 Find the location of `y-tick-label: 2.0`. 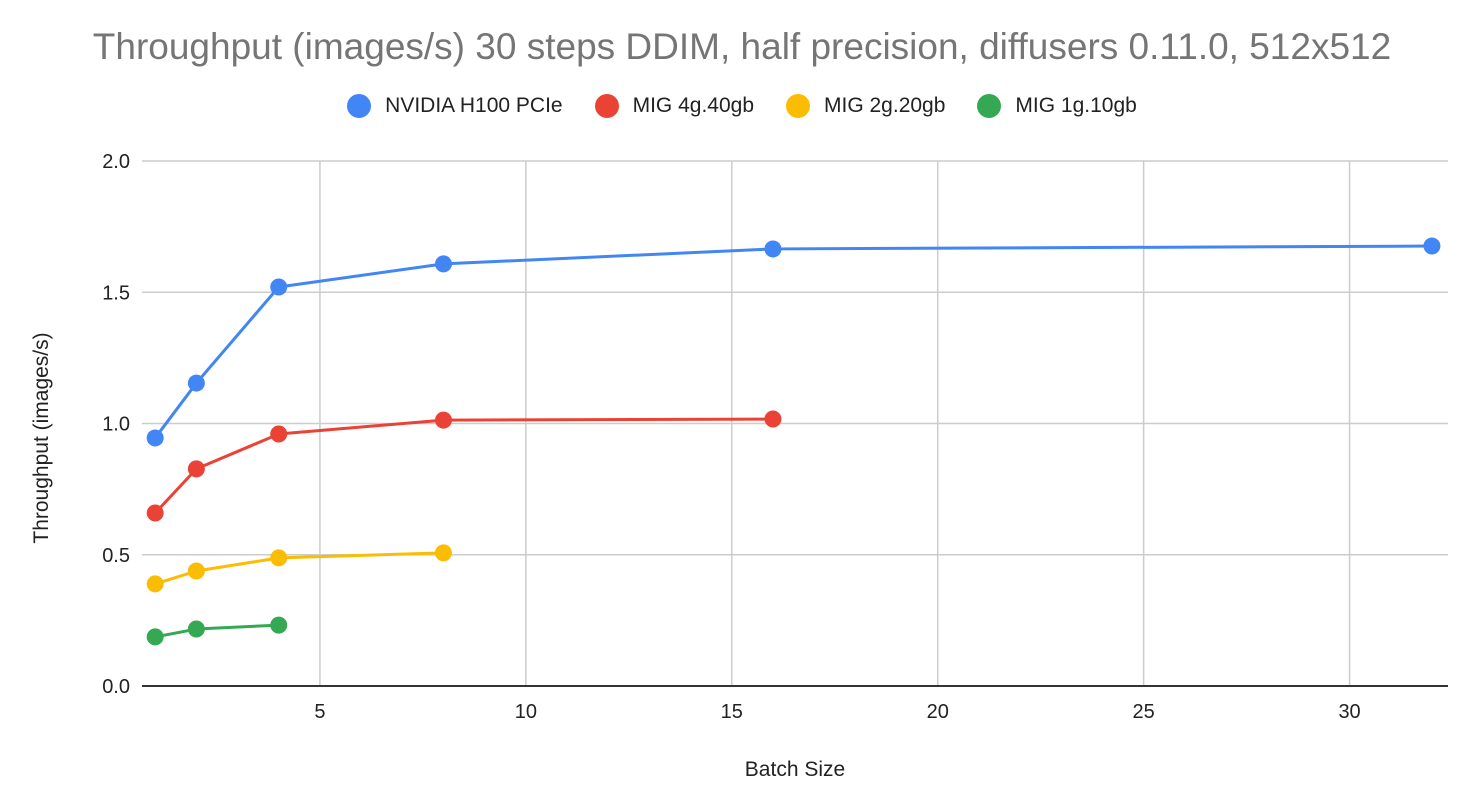

y-tick-label: 2.0 is located at coordinates (116, 162).